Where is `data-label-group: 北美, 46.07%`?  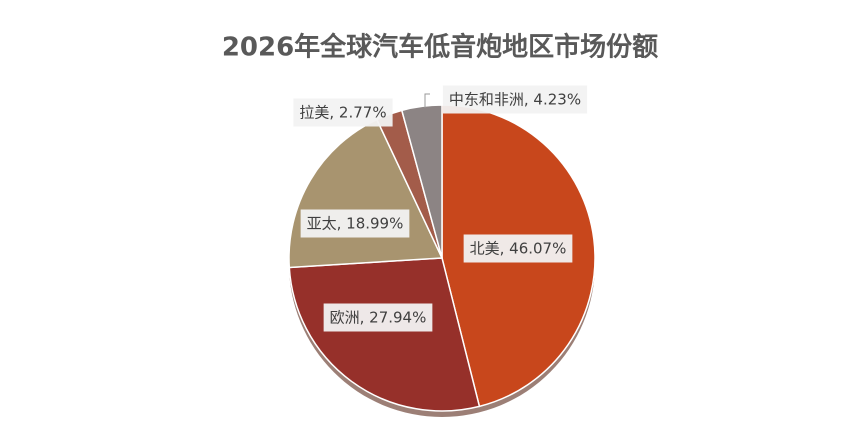
data-label-group: 北美, 46.07% is located at coordinates (518, 248).